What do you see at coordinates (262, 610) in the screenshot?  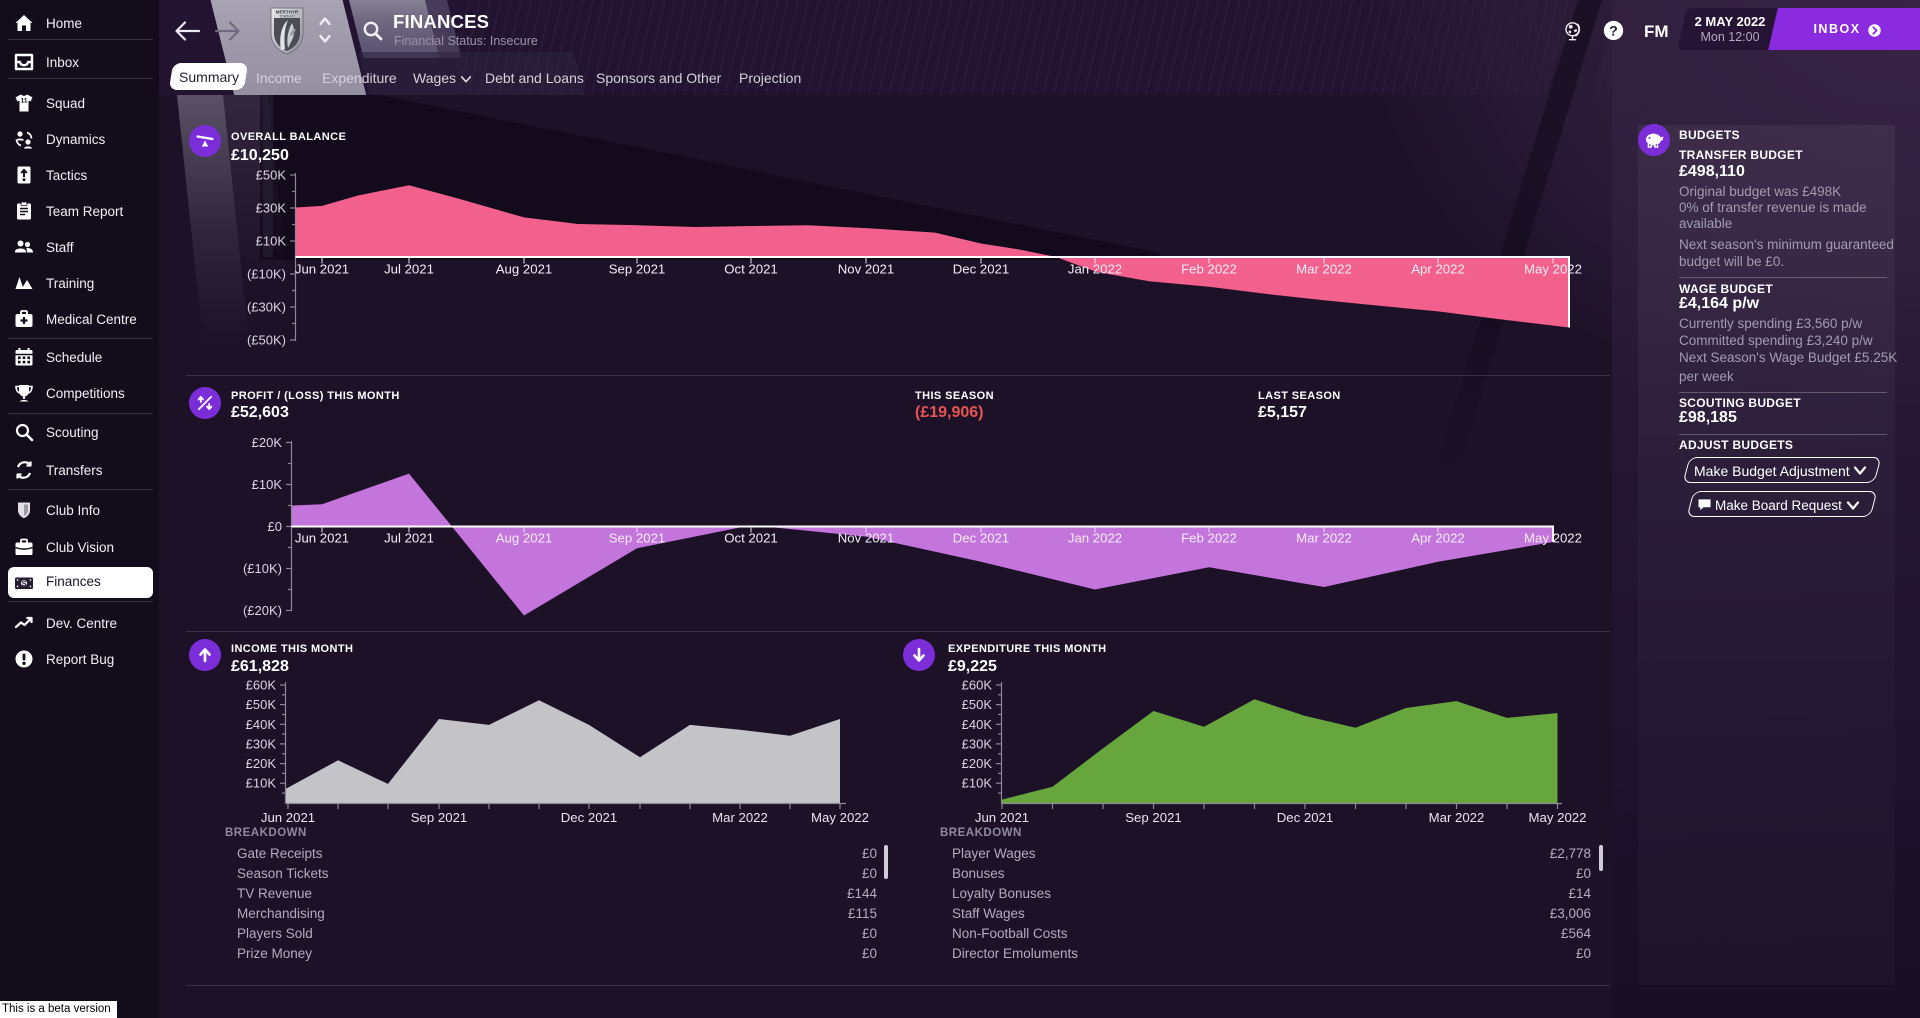 I see `svg-text: (£20K)` at bounding box center [262, 610].